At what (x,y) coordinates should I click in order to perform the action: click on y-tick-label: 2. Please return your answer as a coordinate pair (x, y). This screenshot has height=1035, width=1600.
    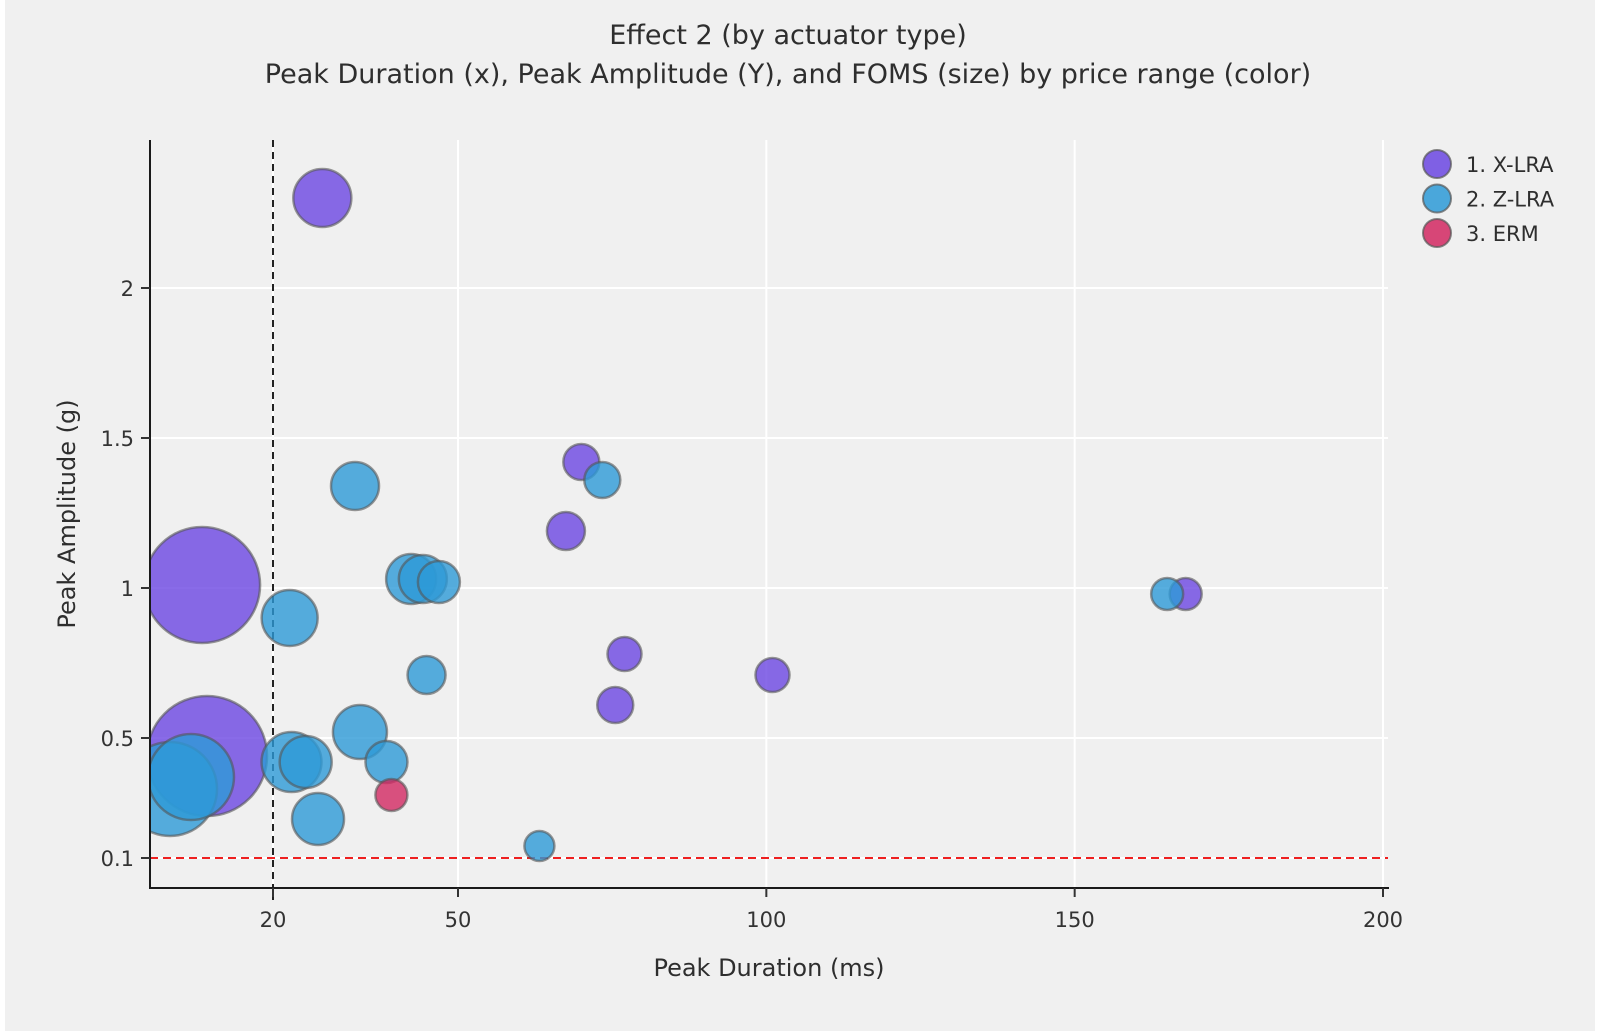
    Looking at the image, I should click on (127, 289).